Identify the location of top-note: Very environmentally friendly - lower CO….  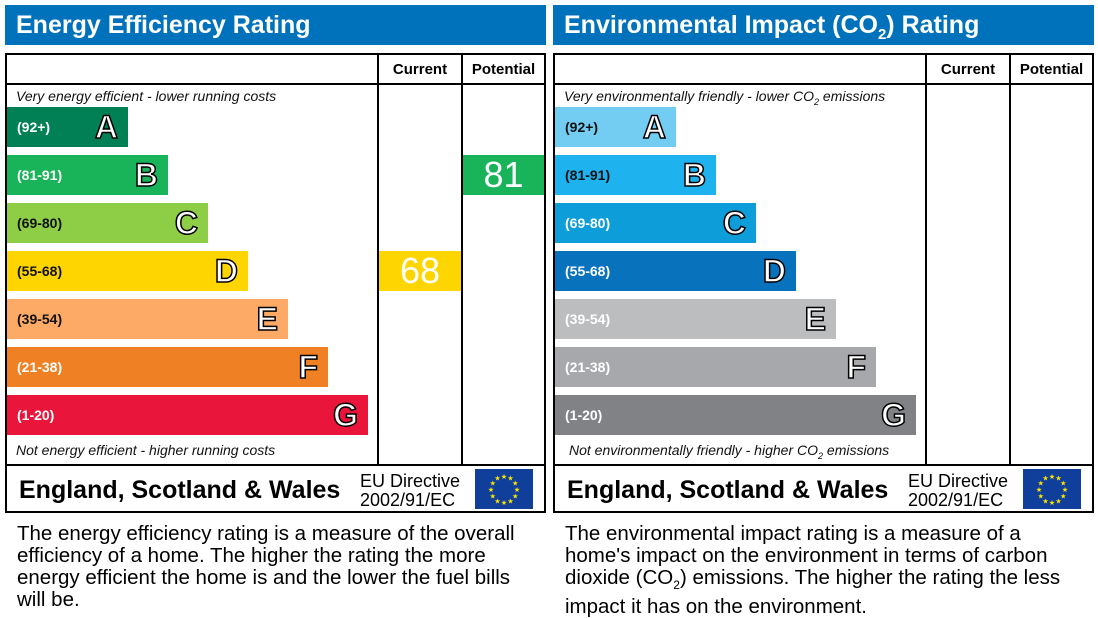
(725, 97).